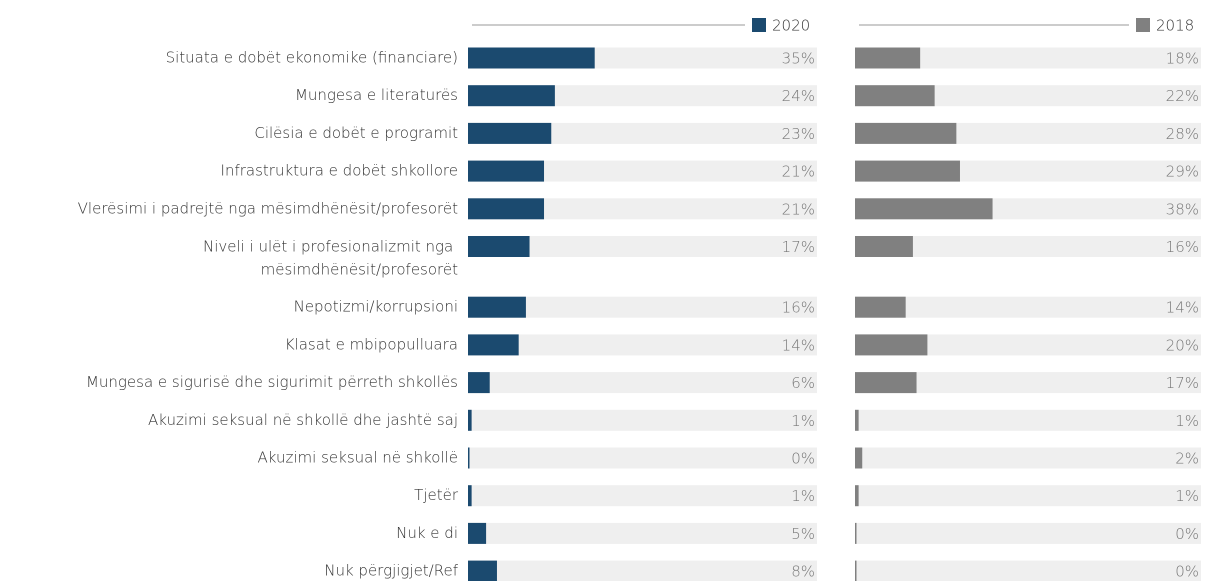 This screenshot has width=1205, height=581. Describe the element at coordinates (312, 58) in the screenshot. I see `category-label: Situata e dobët ekonomike (financiare)` at that location.